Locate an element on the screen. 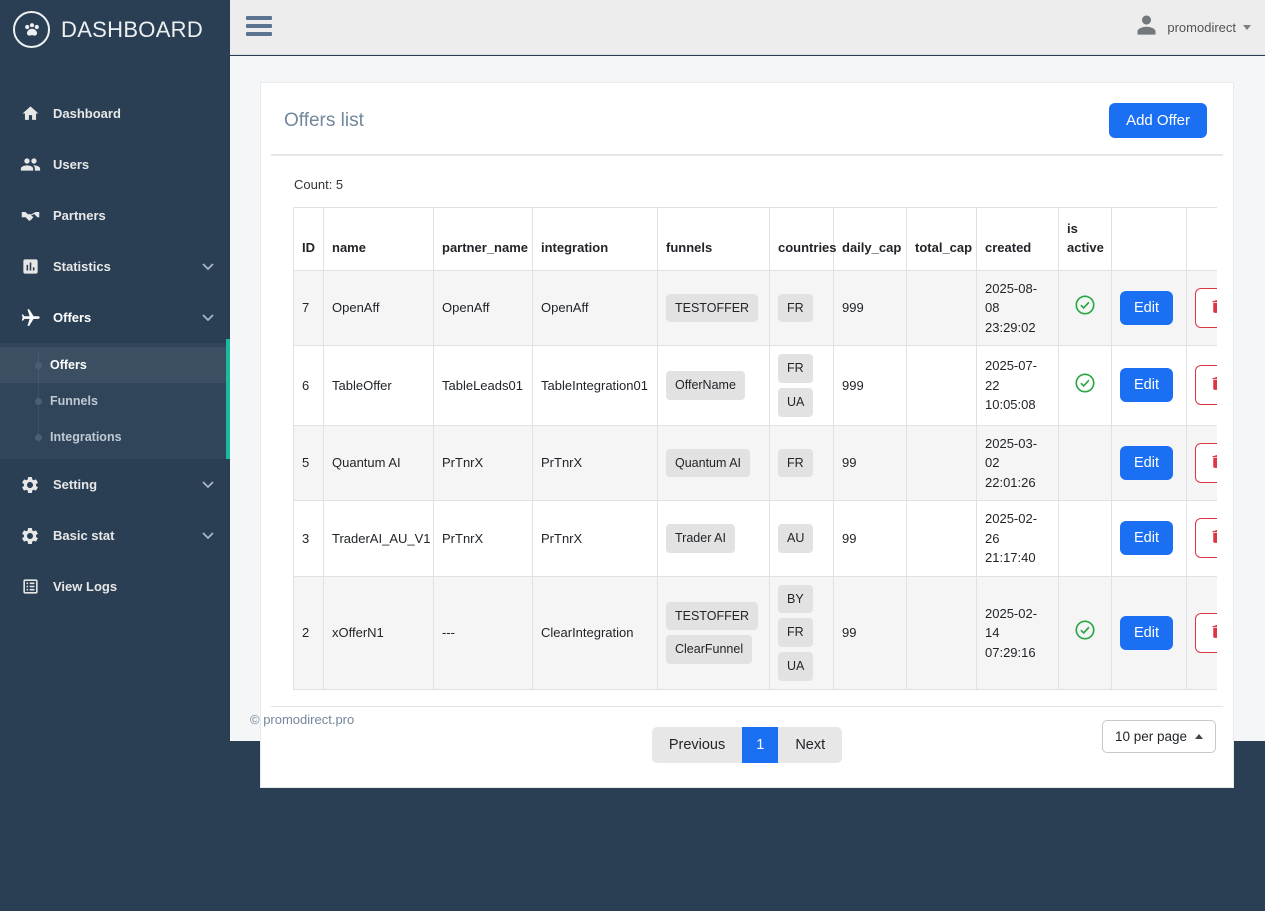 This screenshot has width=1265, height=911. cell-name: TableOffer is located at coordinates (378, 385).